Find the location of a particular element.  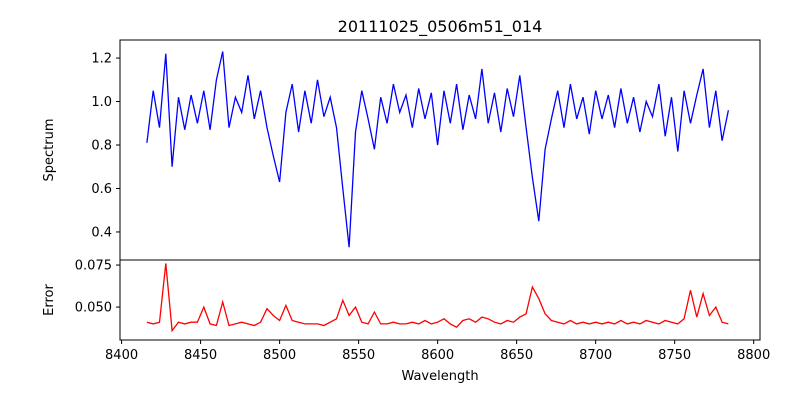

spectrum-ytick-label: 1.0 is located at coordinates (101, 102).